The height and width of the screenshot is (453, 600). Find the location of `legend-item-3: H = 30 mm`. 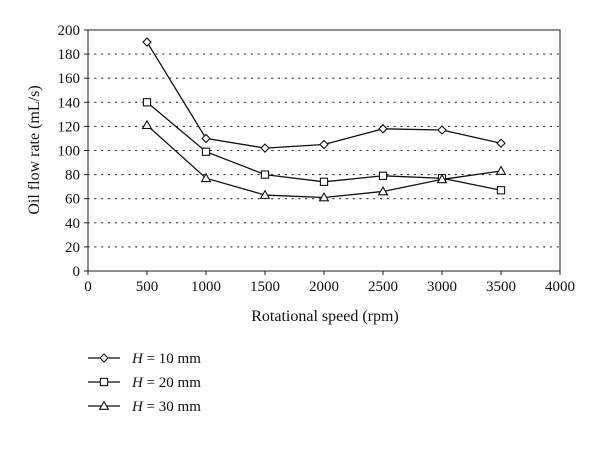

legend-item-3: H = 30 mm is located at coordinates (144, 407).